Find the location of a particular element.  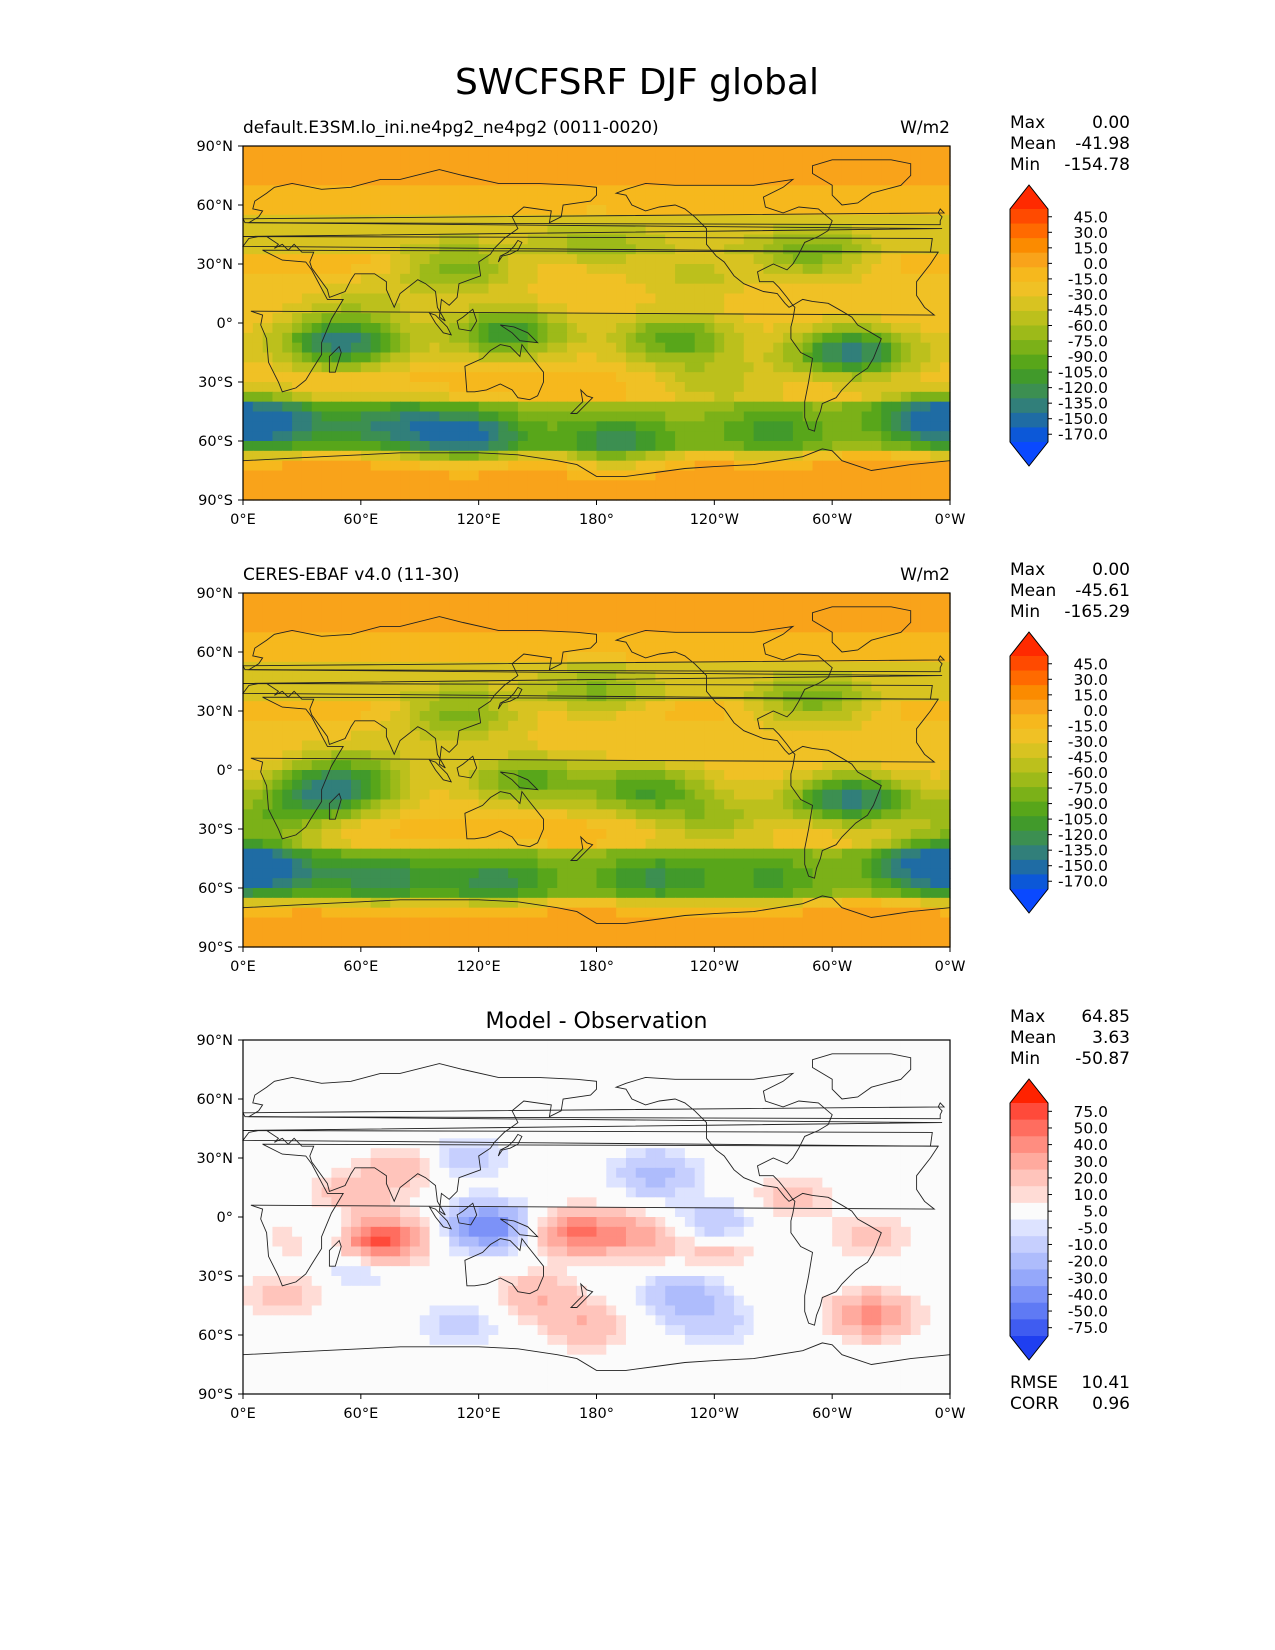

coastline-greenland is located at coordinates (862, 182).